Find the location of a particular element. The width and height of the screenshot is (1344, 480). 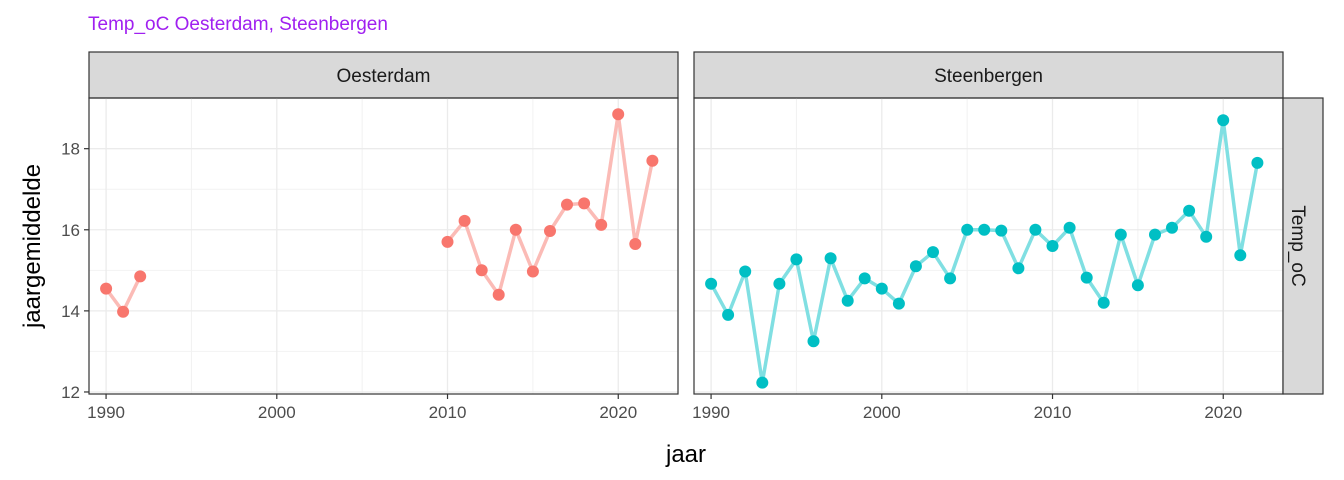

row-strip-box is located at coordinates (1303, 246).